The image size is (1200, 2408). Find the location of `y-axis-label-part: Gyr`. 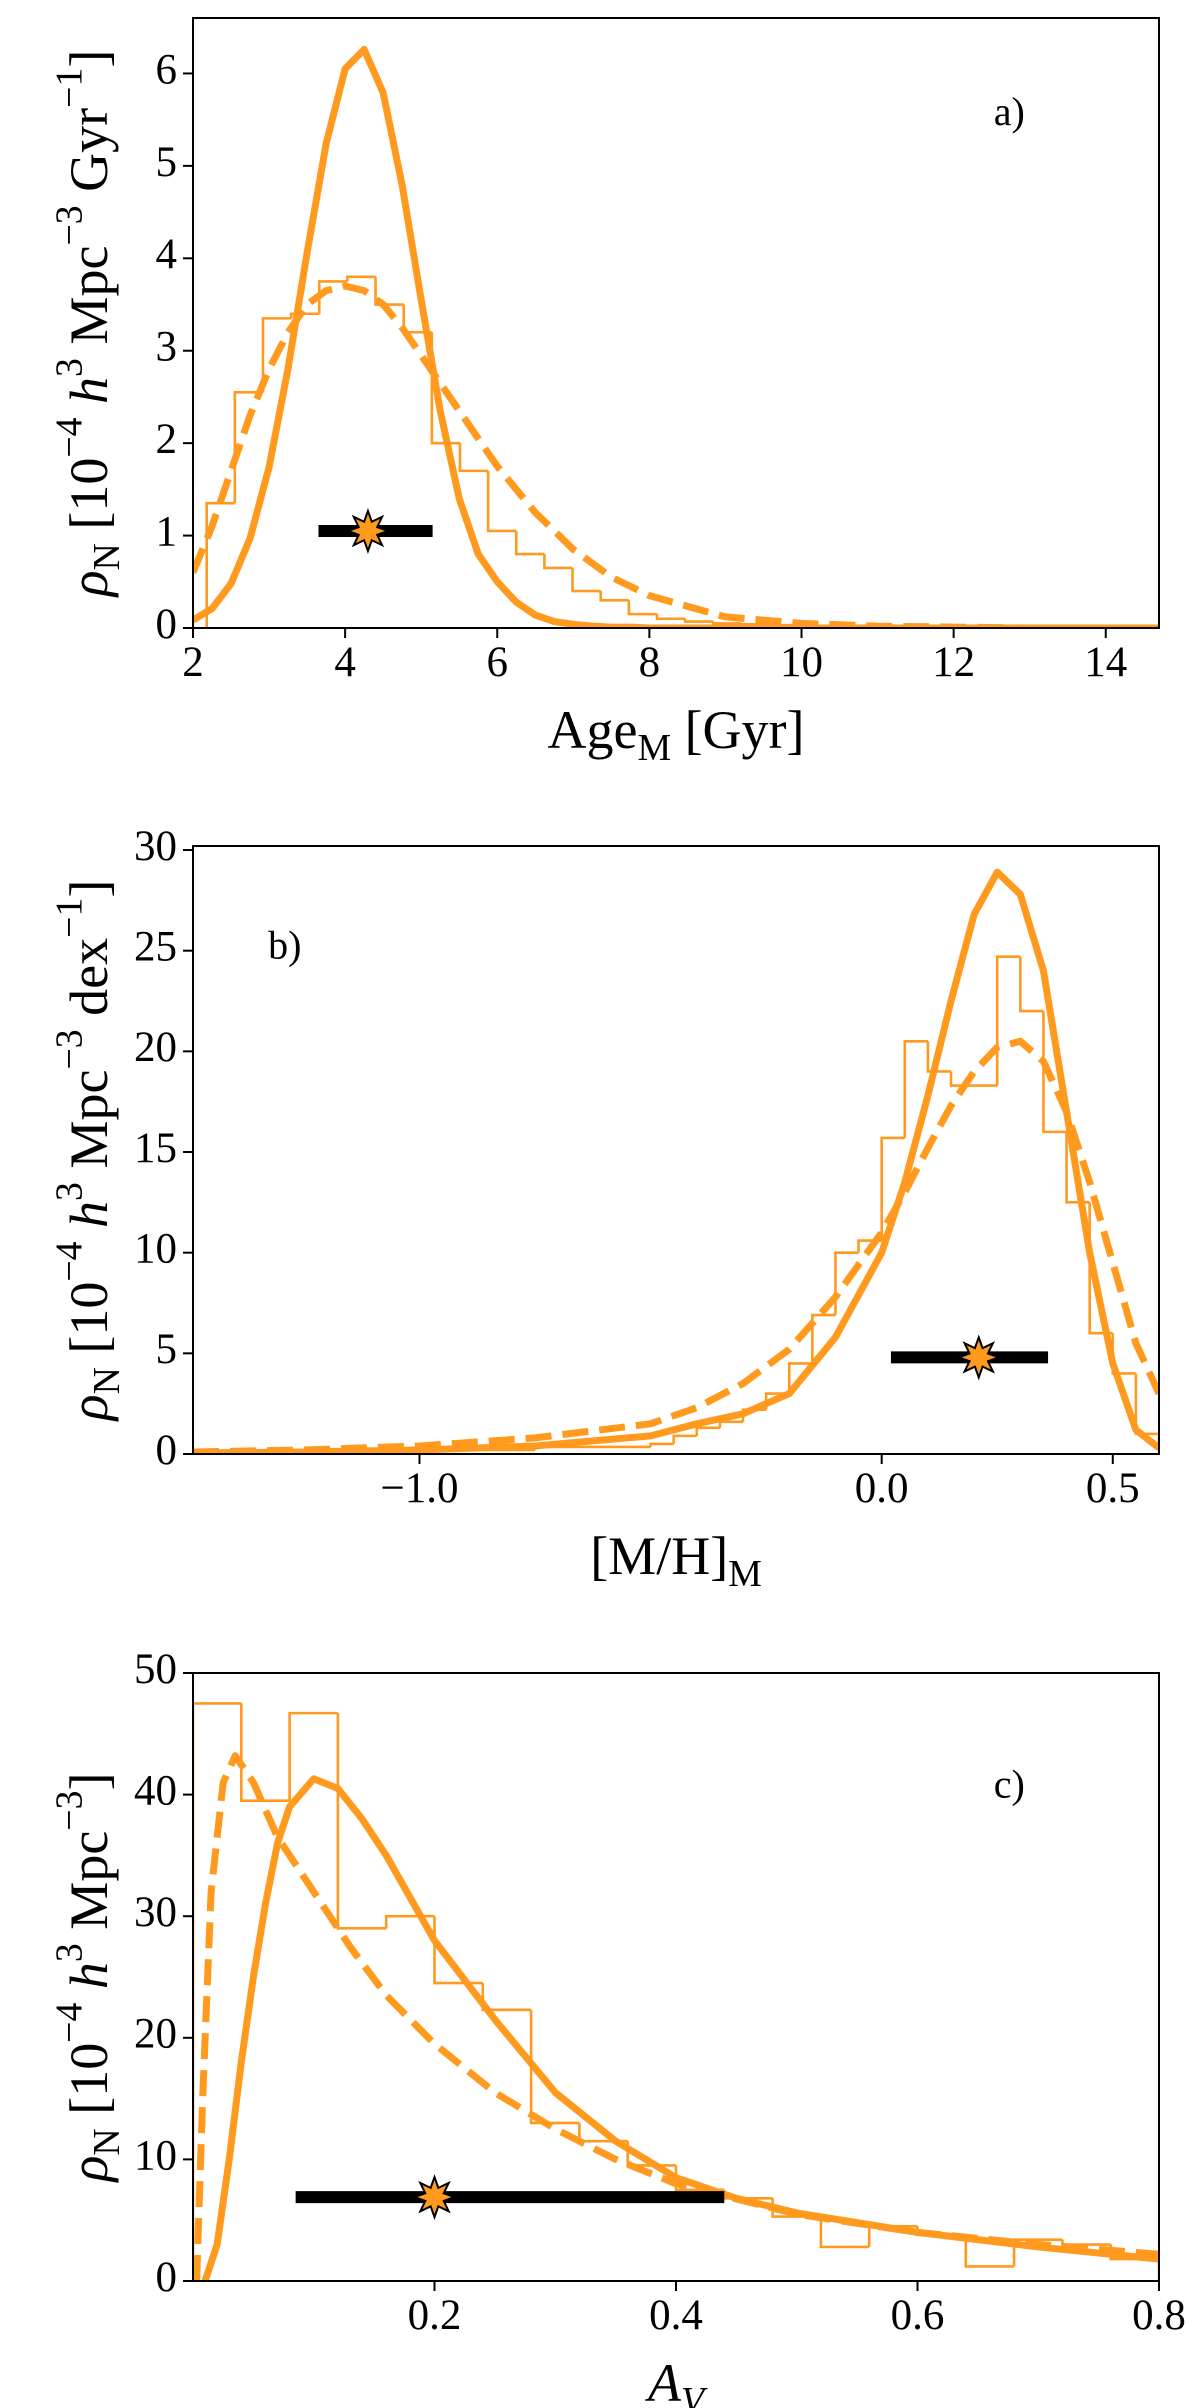

y-axis-label-part: Gyr is located at coordinates (89, 156).